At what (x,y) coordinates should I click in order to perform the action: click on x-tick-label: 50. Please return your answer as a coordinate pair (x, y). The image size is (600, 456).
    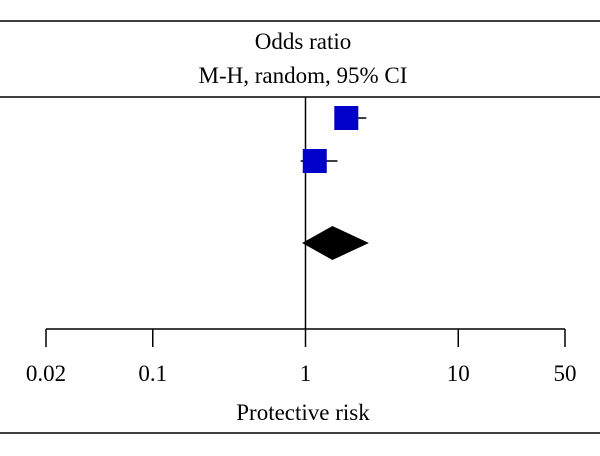
    Looking at the image, I should click on (565, 373).